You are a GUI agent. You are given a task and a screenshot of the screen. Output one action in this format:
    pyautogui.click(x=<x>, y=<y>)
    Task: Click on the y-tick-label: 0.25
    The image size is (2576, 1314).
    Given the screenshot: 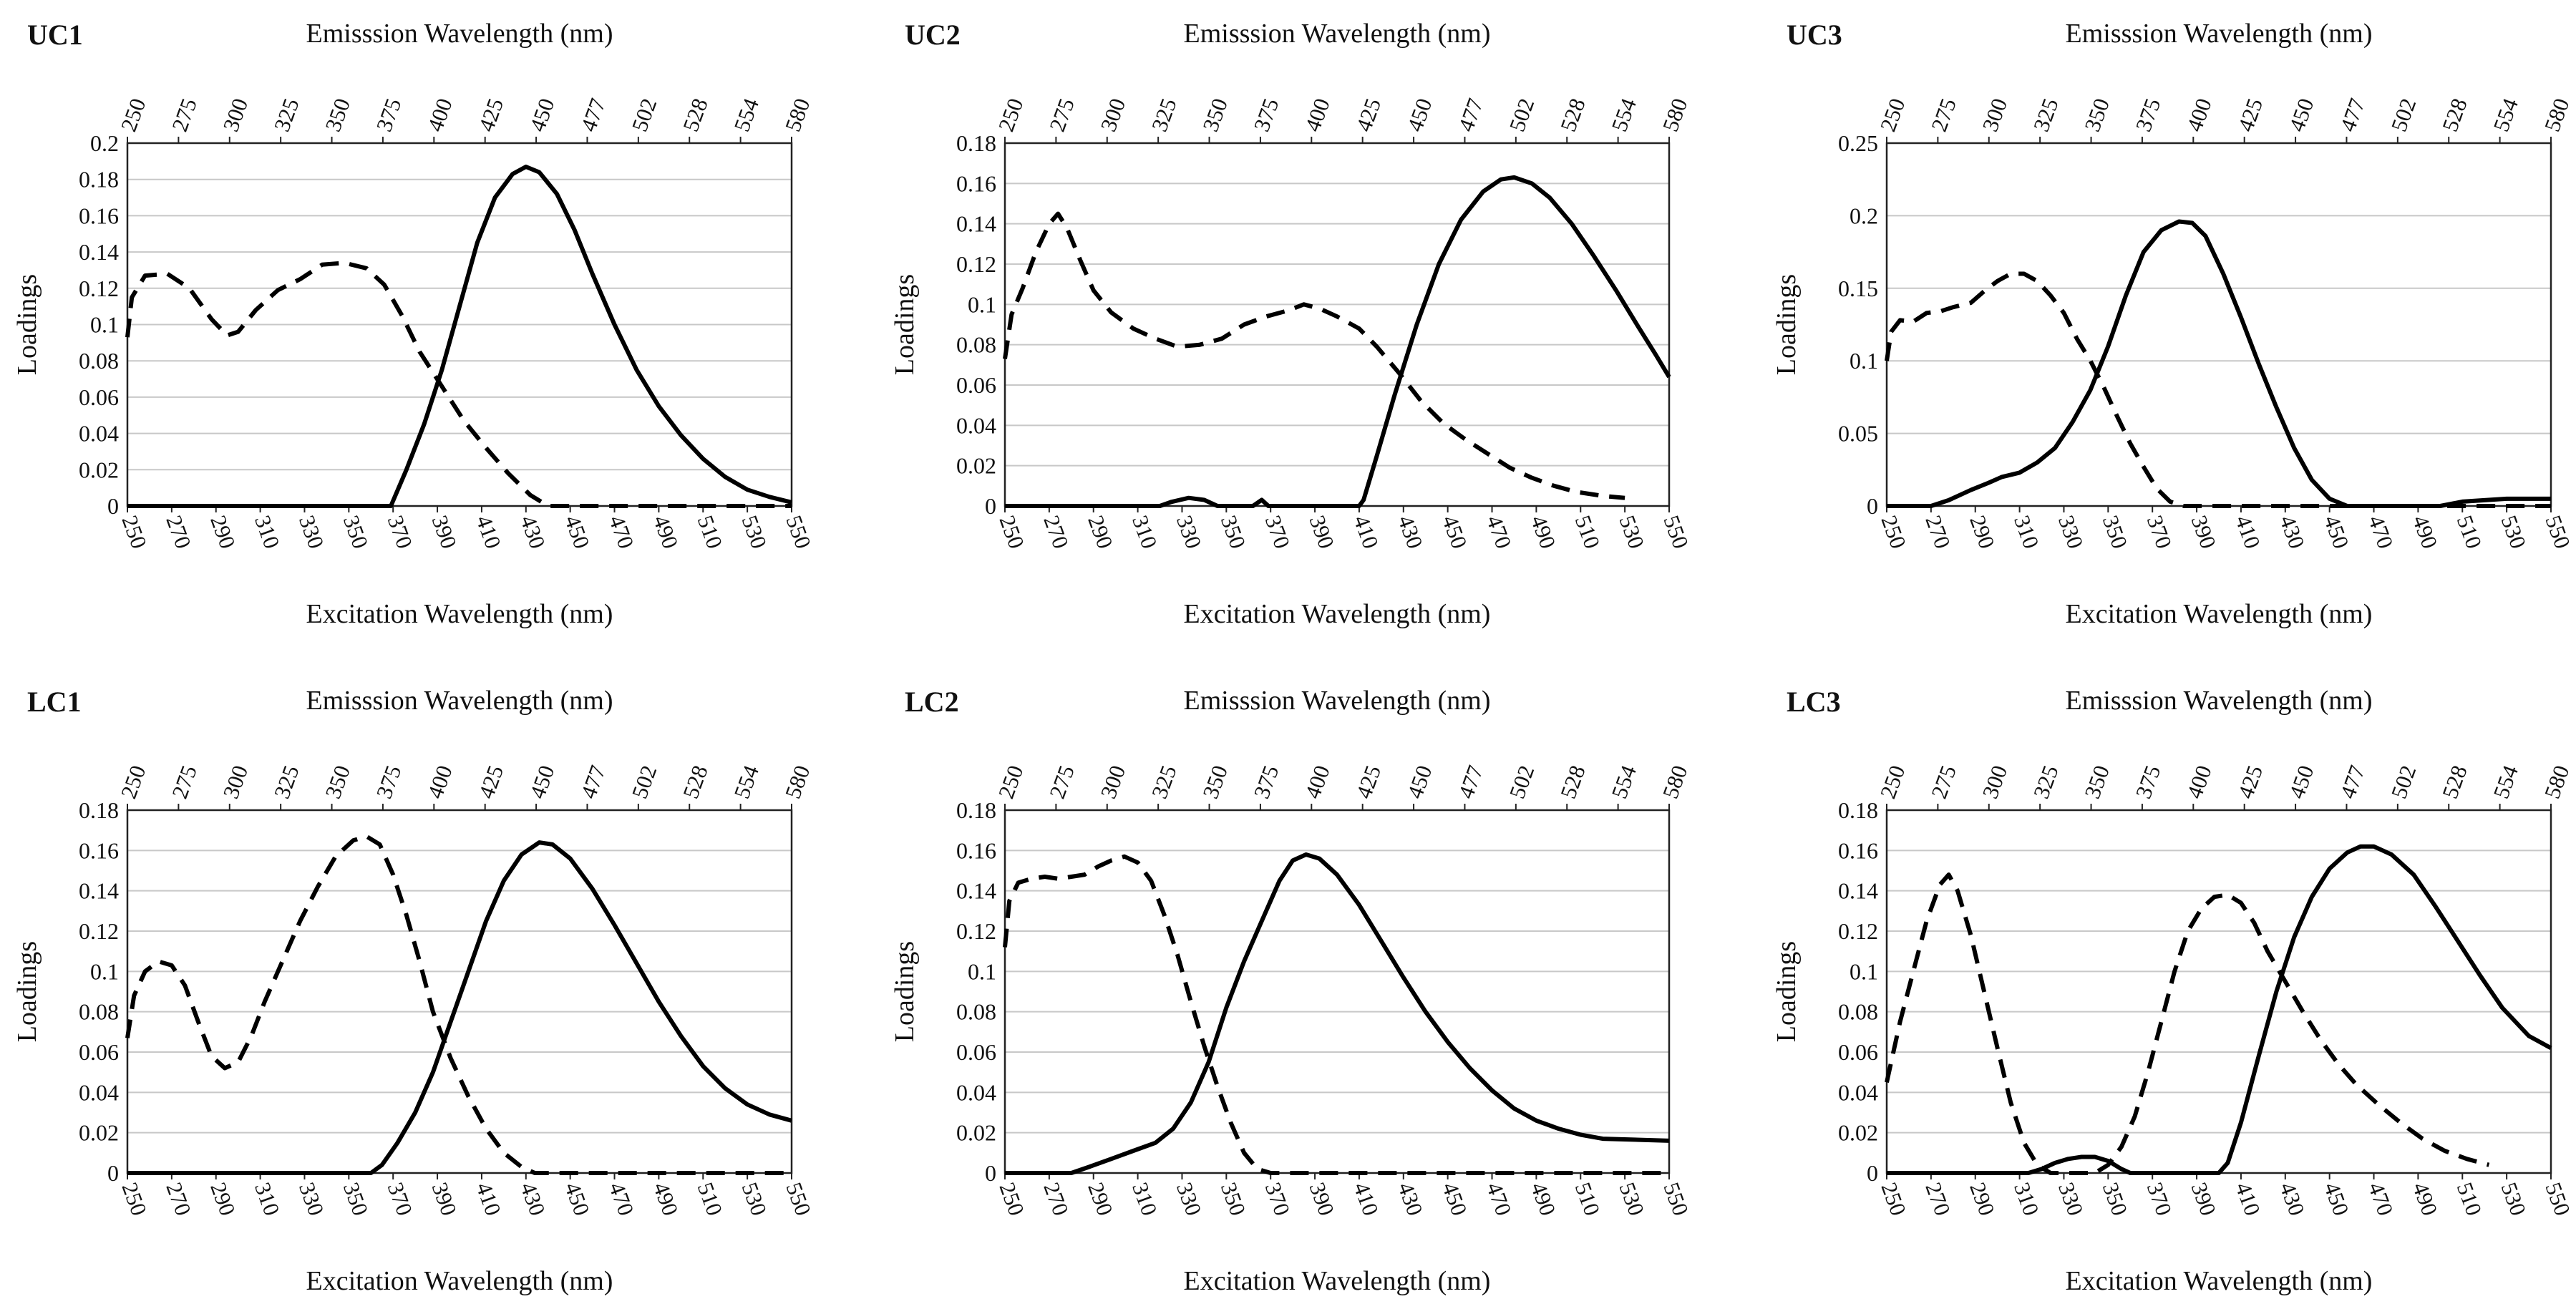 What is the action you would take?
    pyautogui.click(x=1858, y=143)
    